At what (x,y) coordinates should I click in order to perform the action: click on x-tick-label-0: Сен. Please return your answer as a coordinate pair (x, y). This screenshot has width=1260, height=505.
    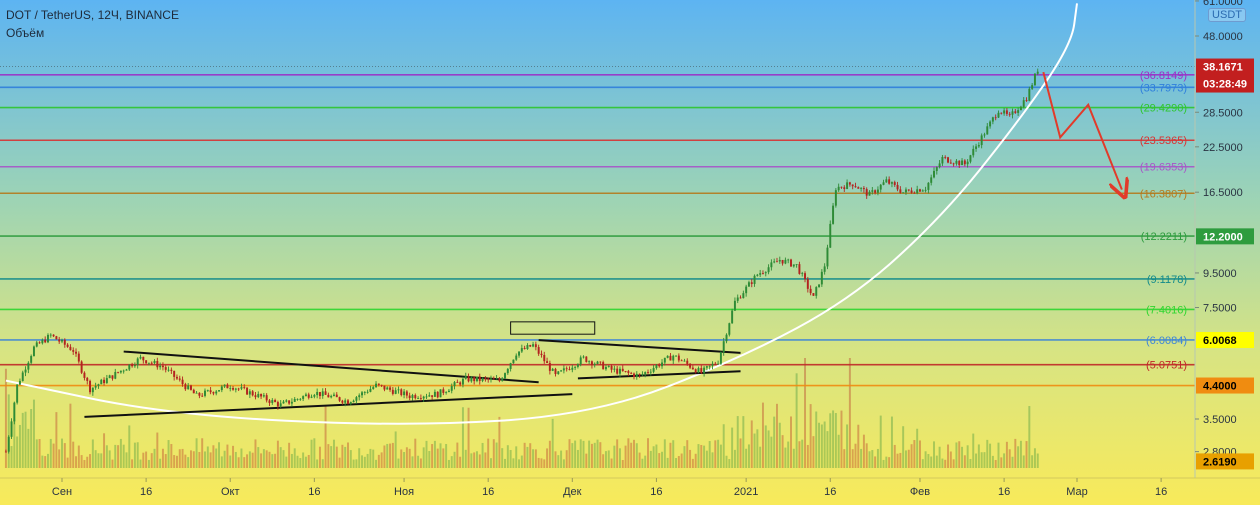
    Looking at the image, I should click on (62, 492).